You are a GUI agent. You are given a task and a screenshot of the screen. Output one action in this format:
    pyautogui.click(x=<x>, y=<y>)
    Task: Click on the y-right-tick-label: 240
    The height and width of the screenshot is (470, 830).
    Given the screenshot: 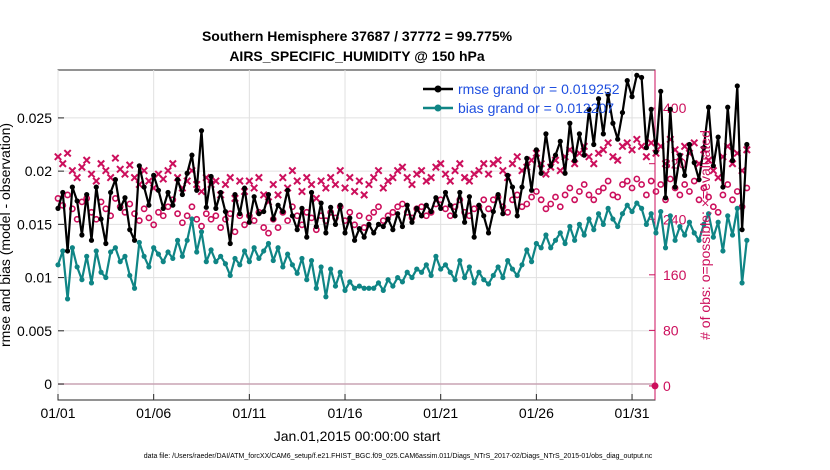 What is the action you would take?
    pyautogui.click(x=675, y=219)
    